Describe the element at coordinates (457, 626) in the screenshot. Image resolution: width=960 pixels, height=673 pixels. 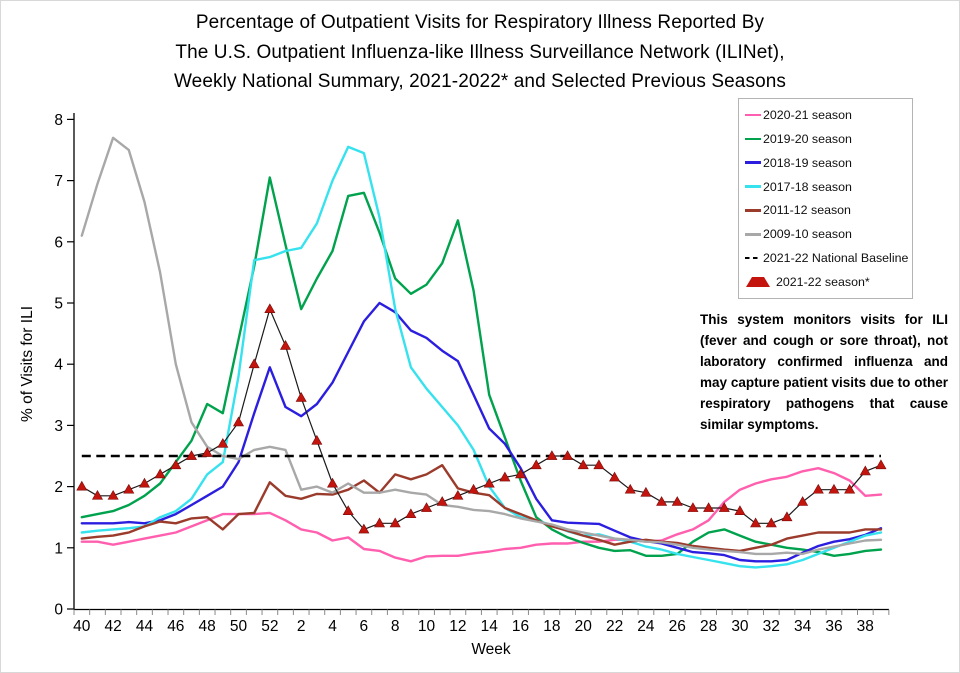
I see `svg-text: 12` at that location.